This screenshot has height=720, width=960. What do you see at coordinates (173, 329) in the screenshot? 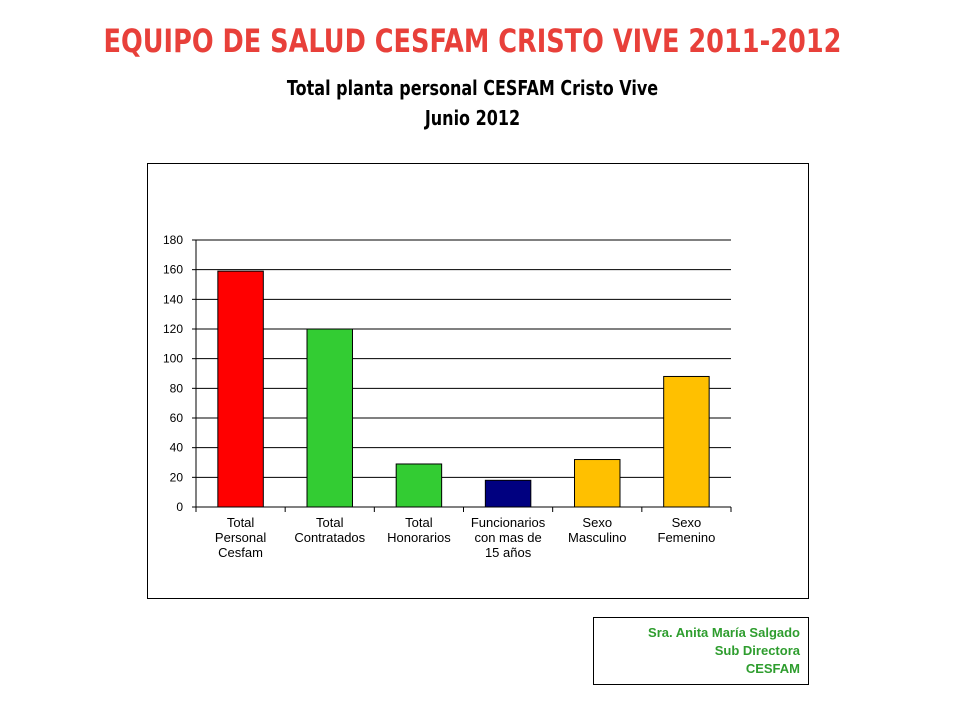
I see `y-tick-label: 120` at bounding box center [173, 329].